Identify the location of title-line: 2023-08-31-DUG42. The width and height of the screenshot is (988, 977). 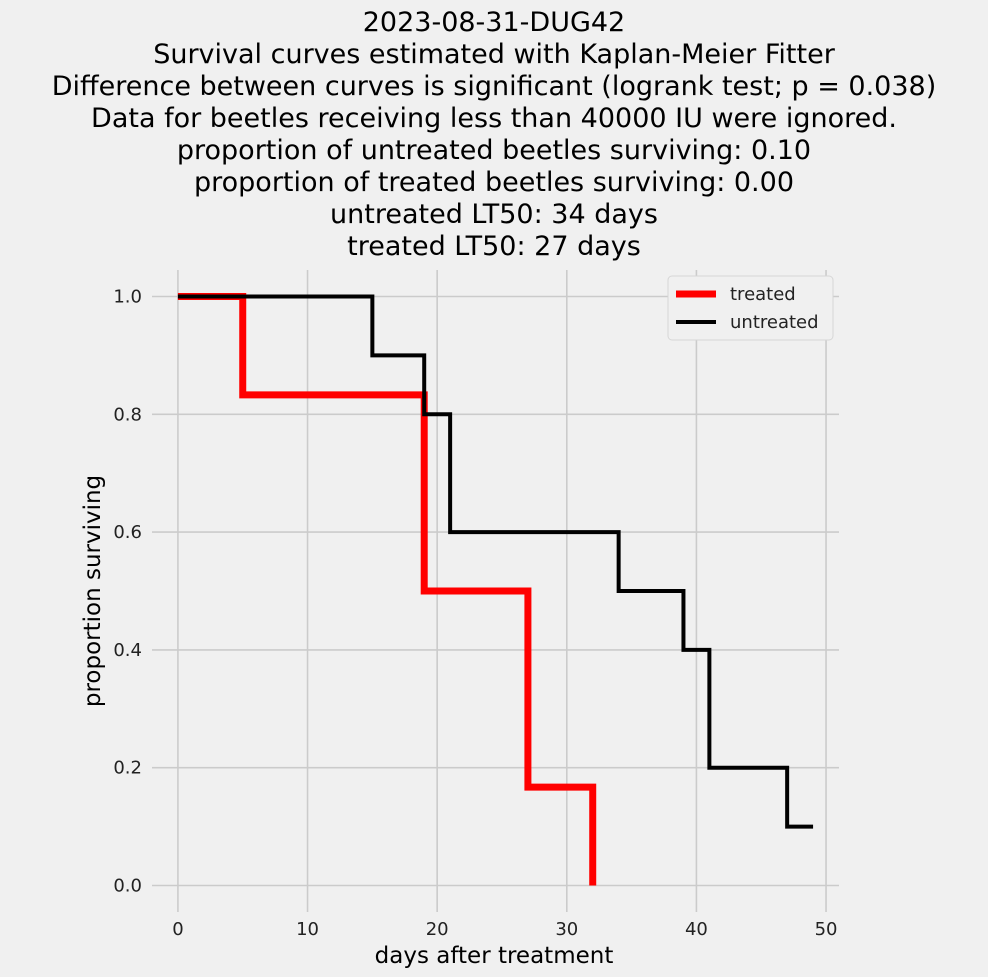
(494, 22).